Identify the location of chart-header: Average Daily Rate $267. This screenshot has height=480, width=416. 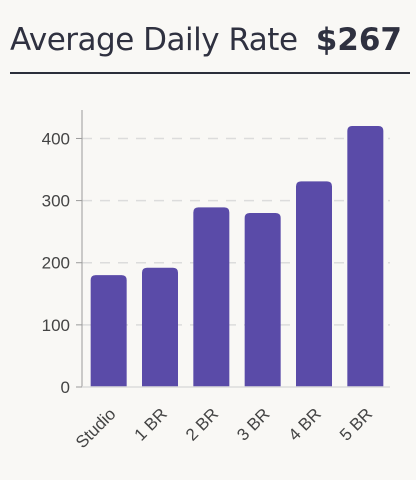
(210, 46).